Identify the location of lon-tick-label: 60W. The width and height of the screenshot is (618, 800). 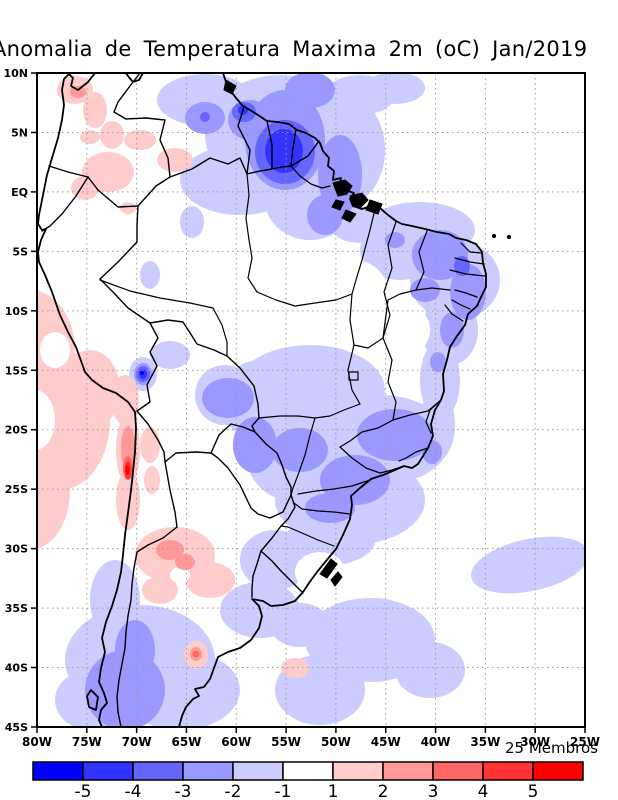
(236, 742).